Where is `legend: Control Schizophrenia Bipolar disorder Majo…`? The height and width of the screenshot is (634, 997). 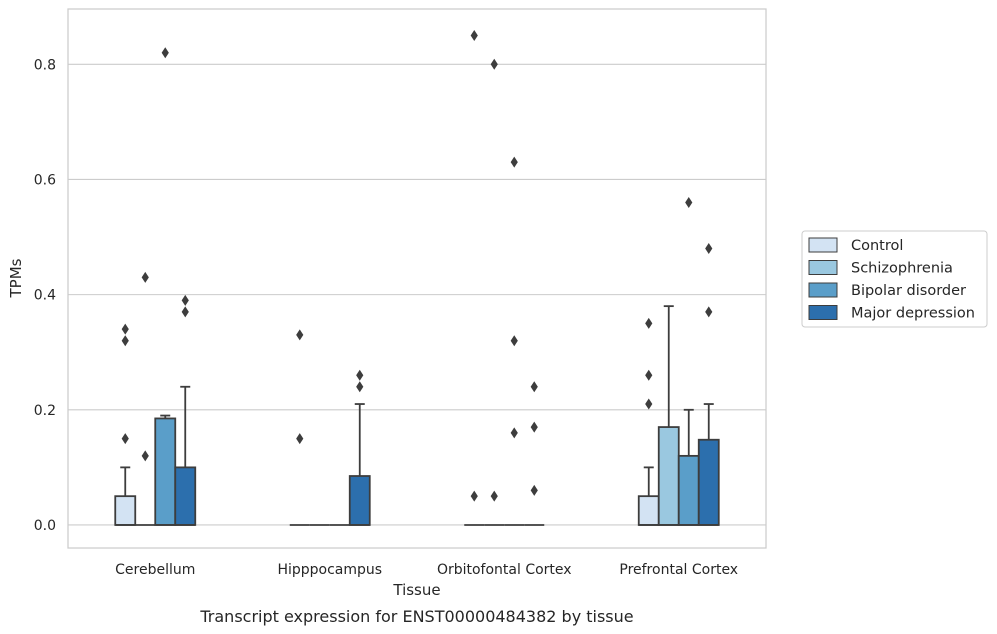
legend: Control Schizophrenia Bipolar disorder Majo… is located at coordinates (894, 279).